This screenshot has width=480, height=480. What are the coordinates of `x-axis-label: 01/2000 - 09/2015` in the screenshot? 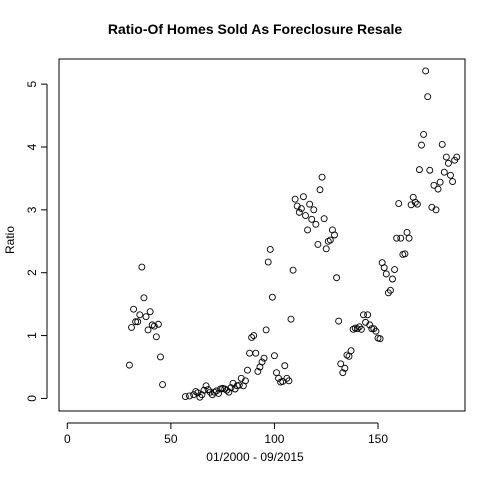 It's located at (255, 457).